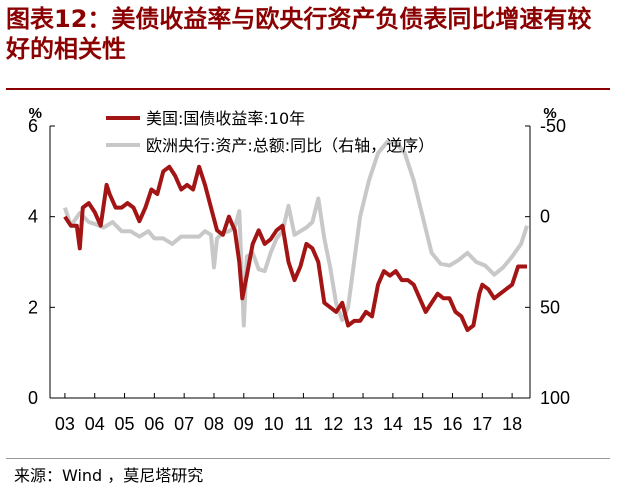 This screenshot has width=620, height=504. Describe the element at coordinates (555, 398) in the screenshot. I see `right-tick-label: 100` at that location.